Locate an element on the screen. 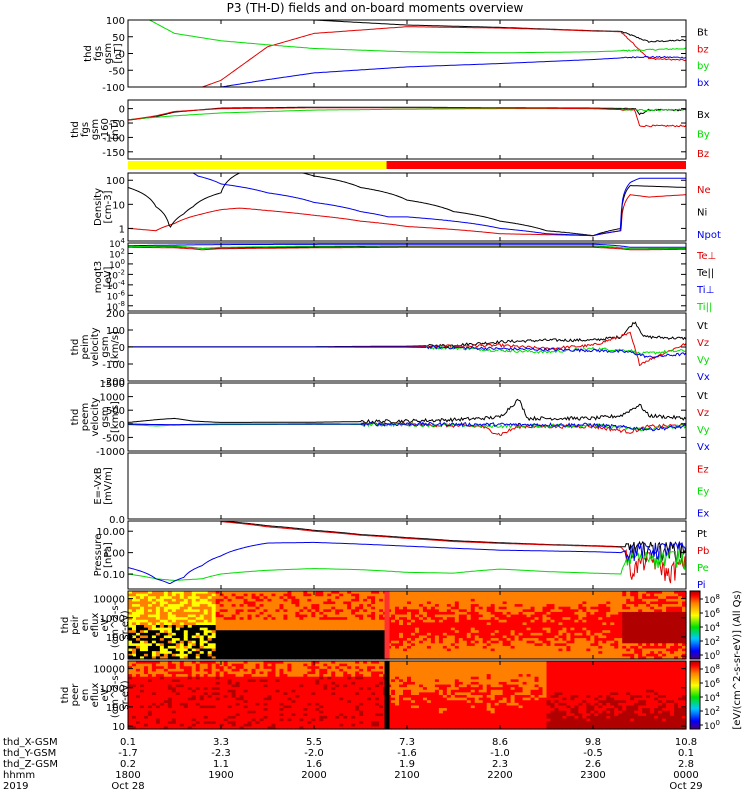  legend-bz: bz is located at coordinates (703, 49).